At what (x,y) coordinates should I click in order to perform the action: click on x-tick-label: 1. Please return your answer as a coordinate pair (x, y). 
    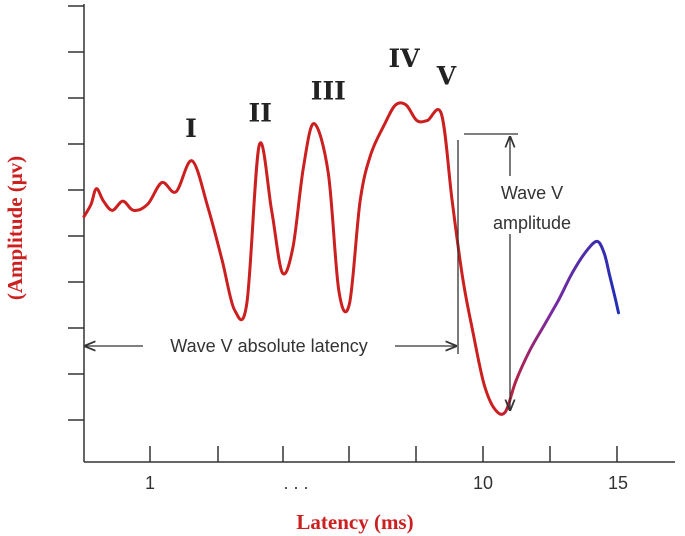
    Looking at the image, I should click on (150, 483).